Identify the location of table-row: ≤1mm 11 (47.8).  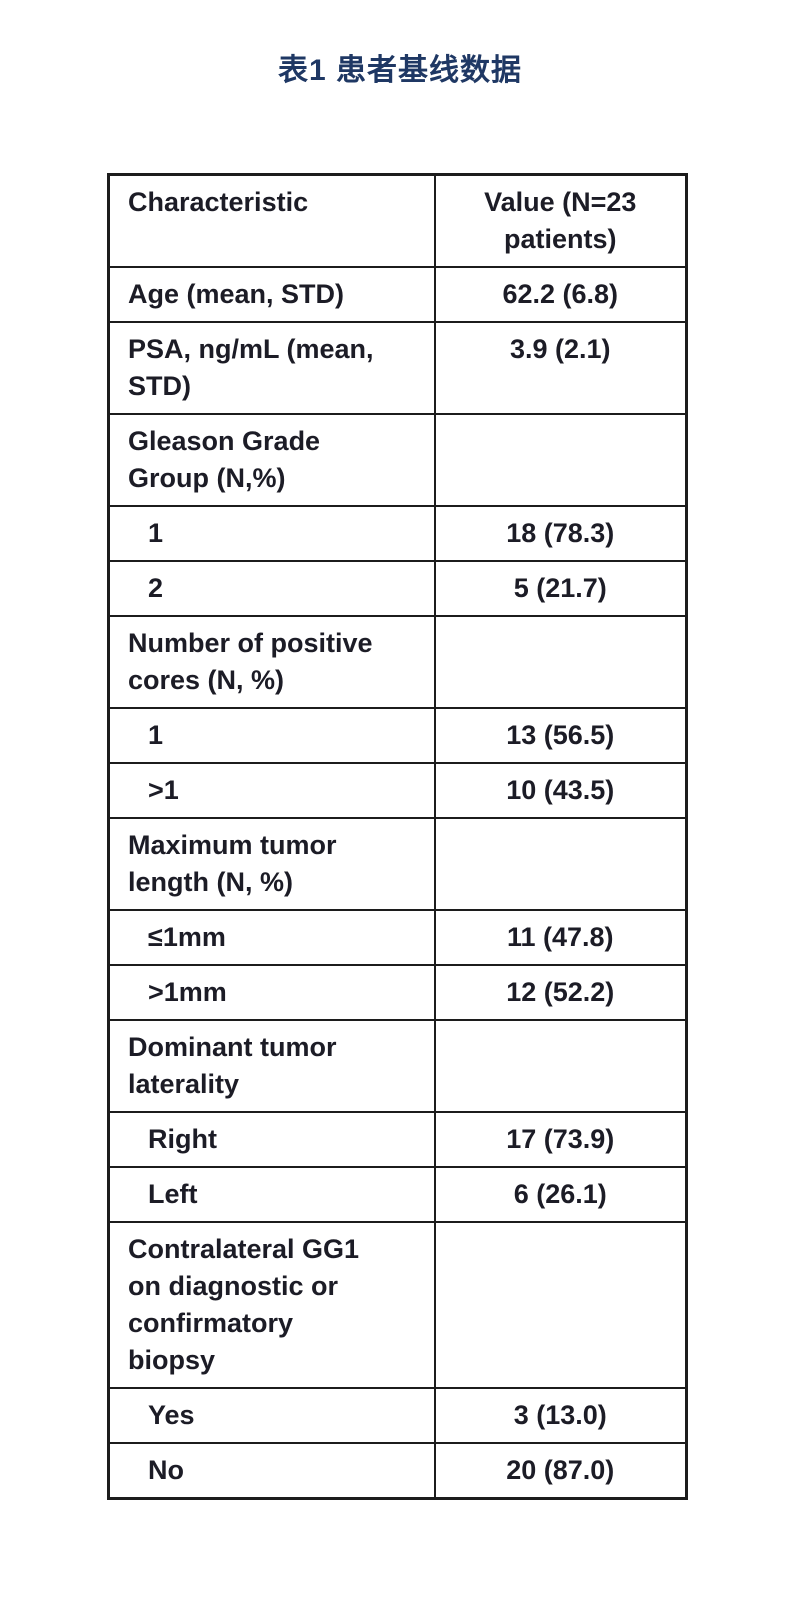
(397, 937).